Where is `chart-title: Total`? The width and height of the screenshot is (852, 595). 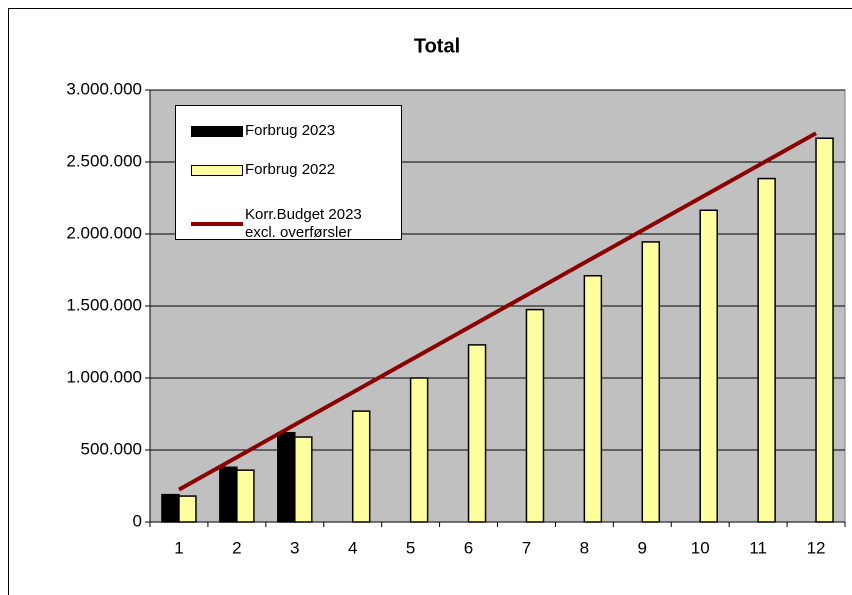 chart-title: Total is located at coordinates (437, 46).